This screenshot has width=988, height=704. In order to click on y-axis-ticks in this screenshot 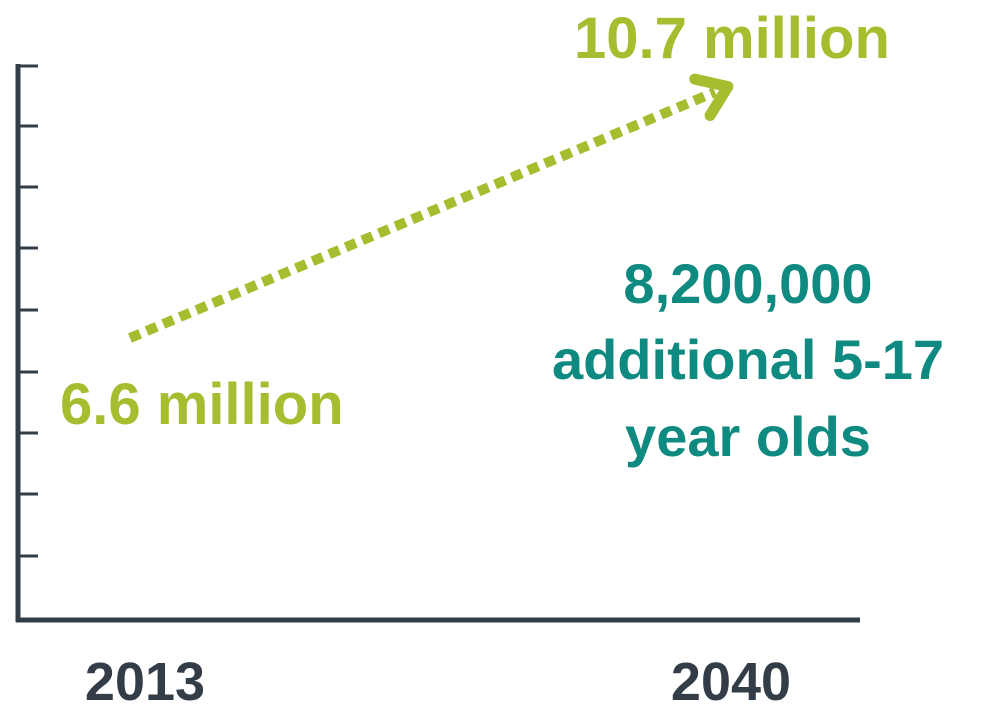, I will do `click(28, 311)`.